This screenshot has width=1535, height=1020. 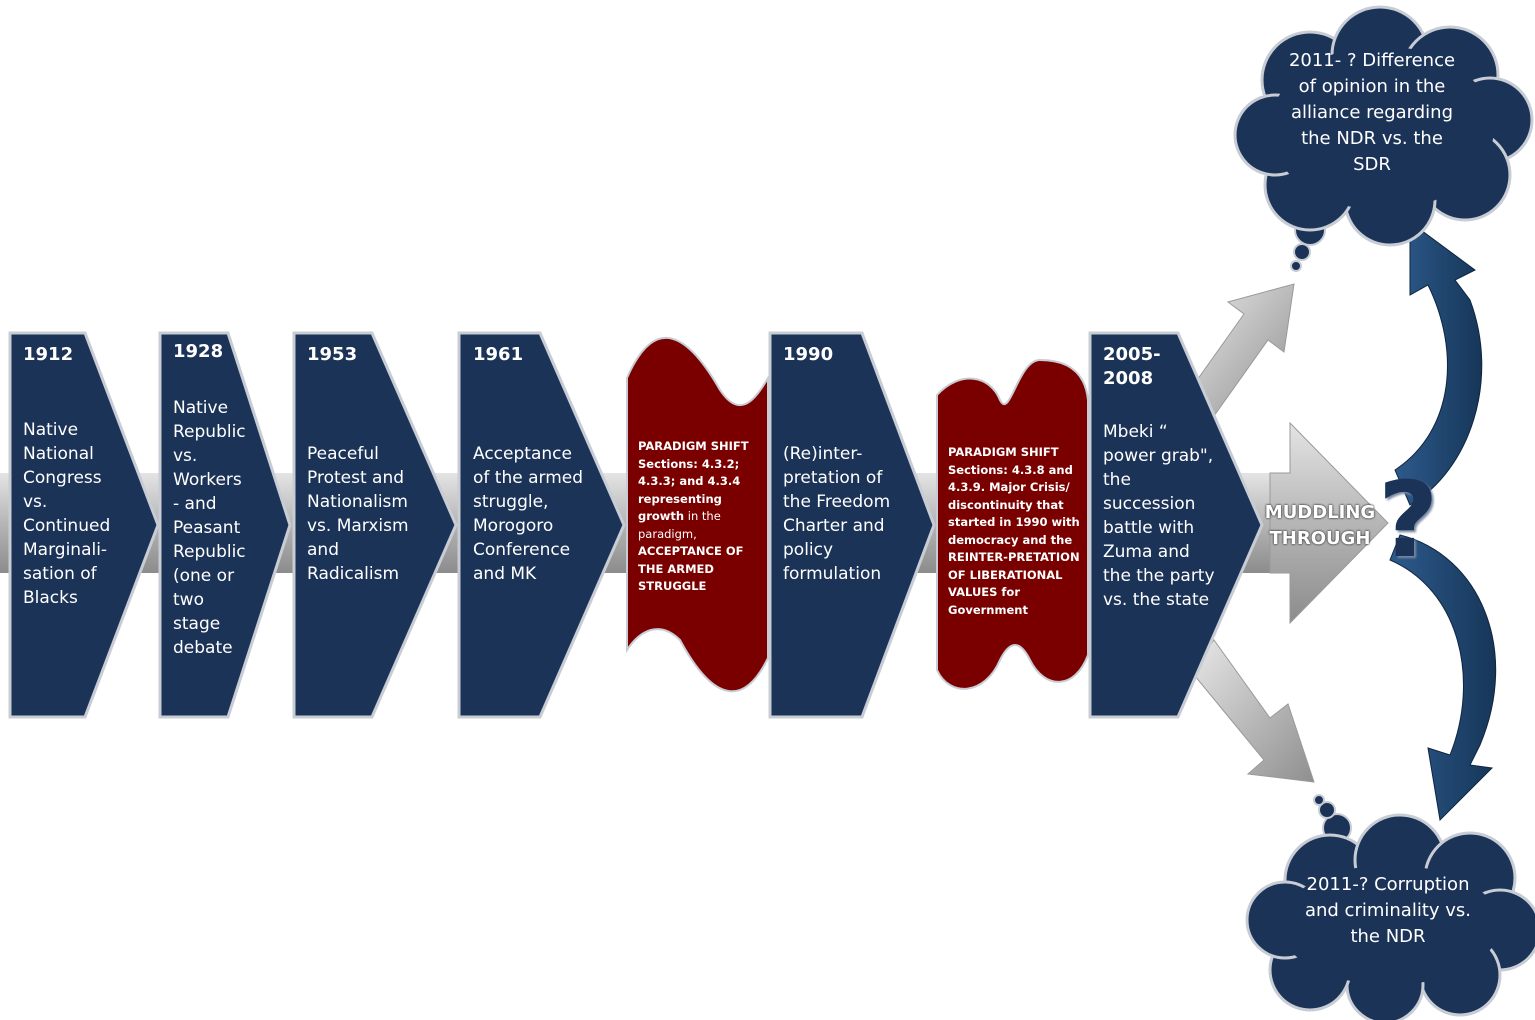 I want to click on stage-year-1990: 1990, so click(x=808, y=354).